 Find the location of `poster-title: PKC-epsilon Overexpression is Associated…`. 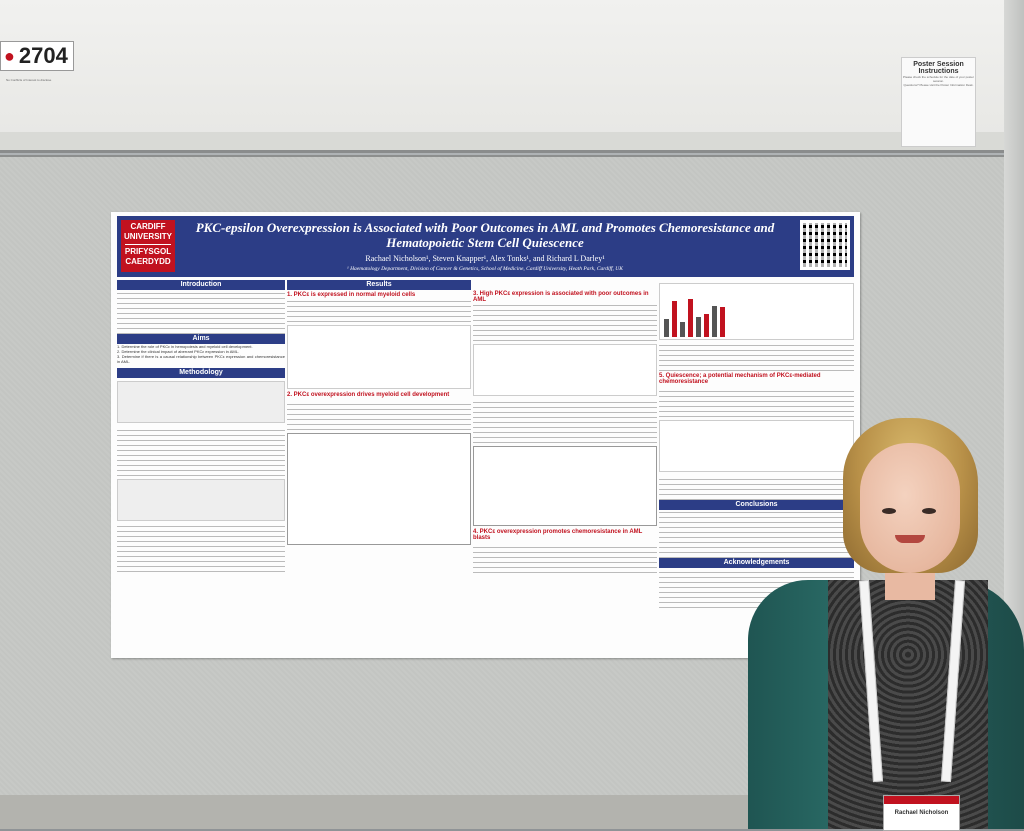

poster-title: PKC-epsilon Overexpression is Associated… is located at coordinates (485, 235).